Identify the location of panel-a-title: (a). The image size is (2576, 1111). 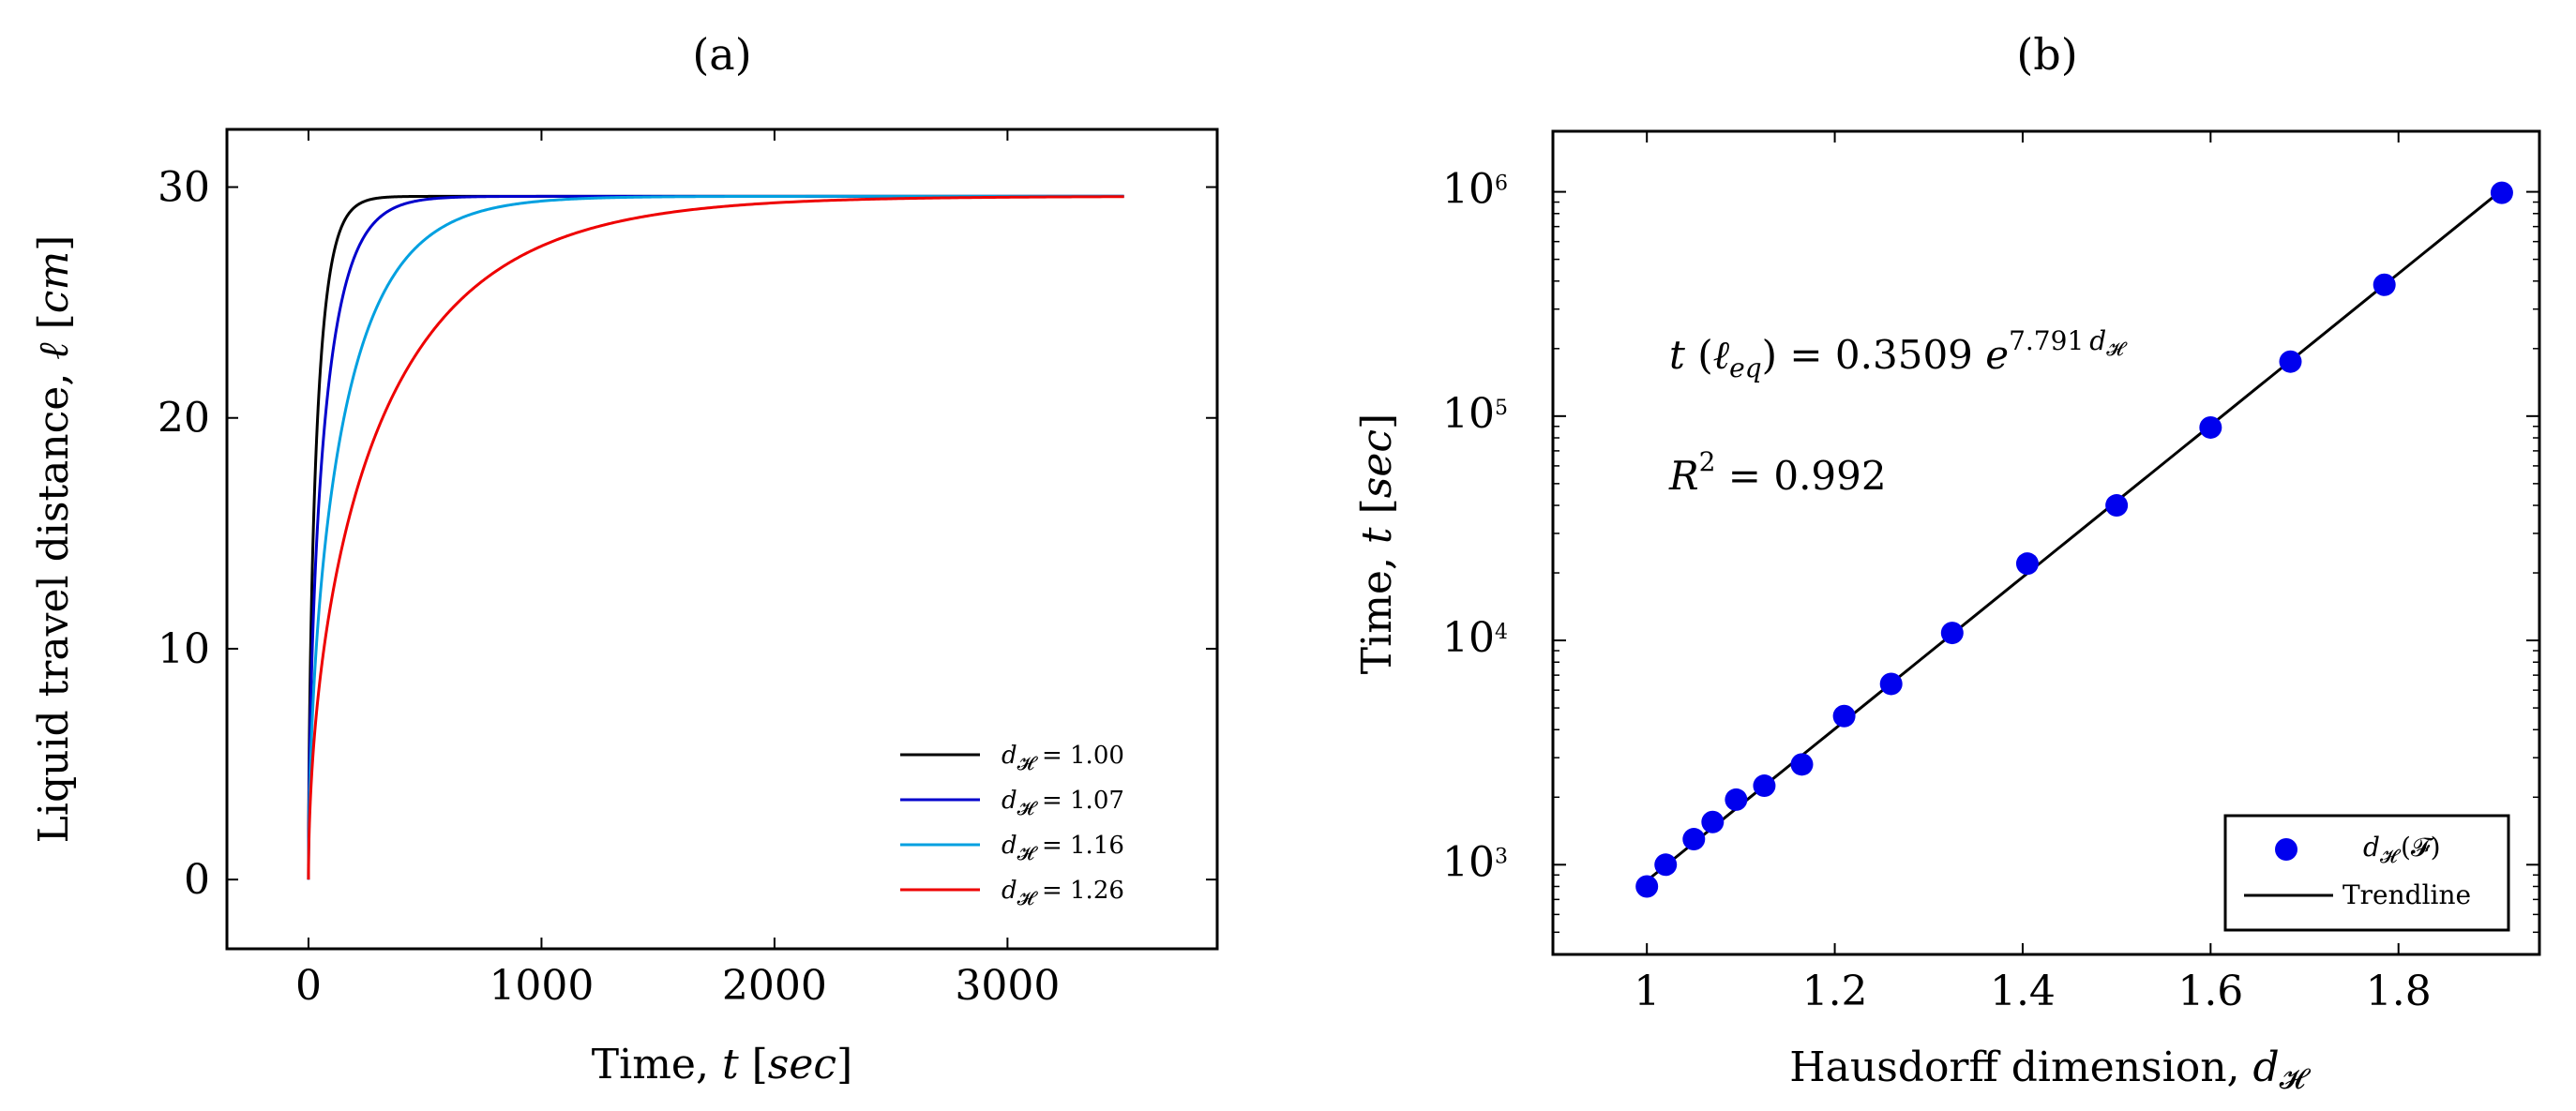
(721, 54).